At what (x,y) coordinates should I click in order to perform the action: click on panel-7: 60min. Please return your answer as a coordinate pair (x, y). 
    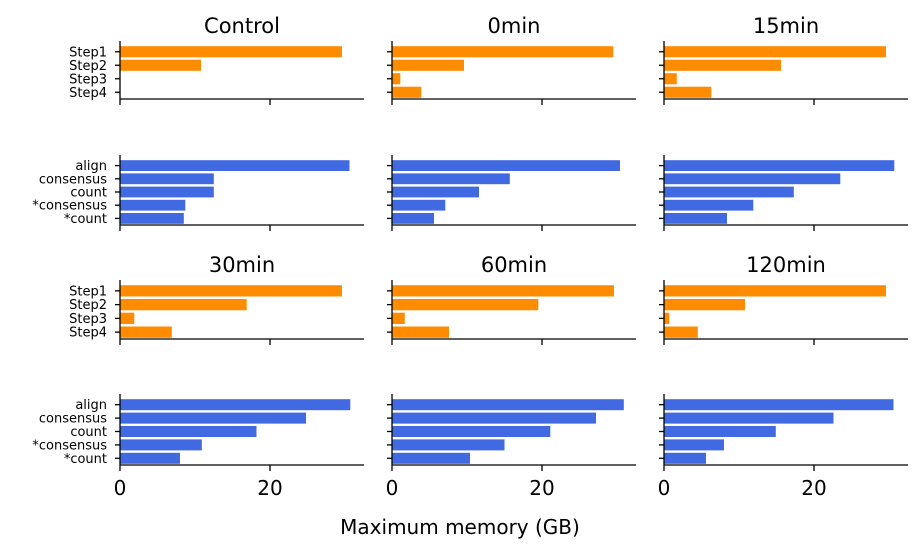
    Looking at the image, I should click on (511, 299).